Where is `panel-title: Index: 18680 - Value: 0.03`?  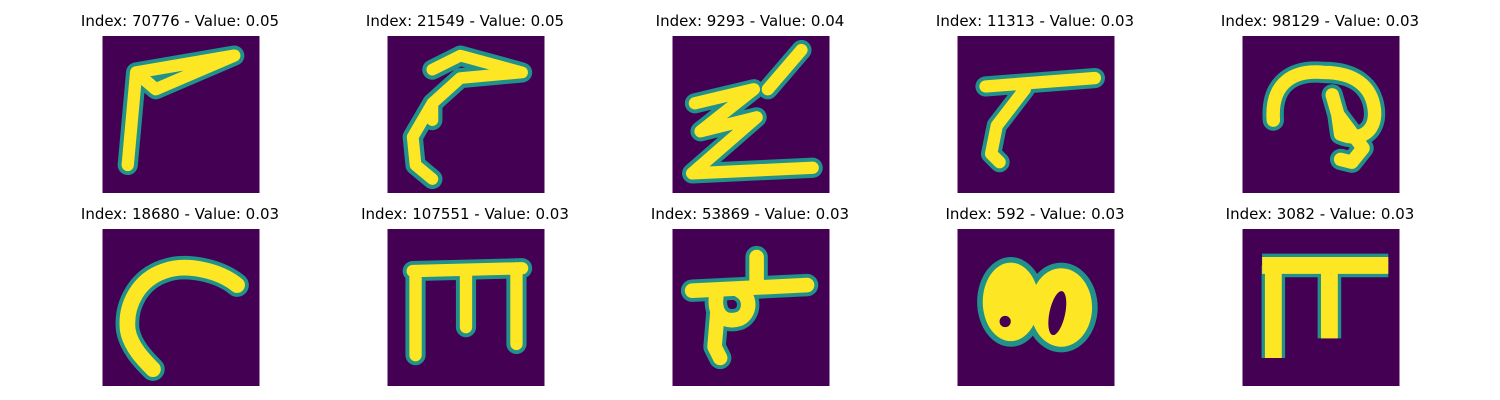 panel-title: Index: 18680 - Value: 0.03 is located at coordinates (180, 214).